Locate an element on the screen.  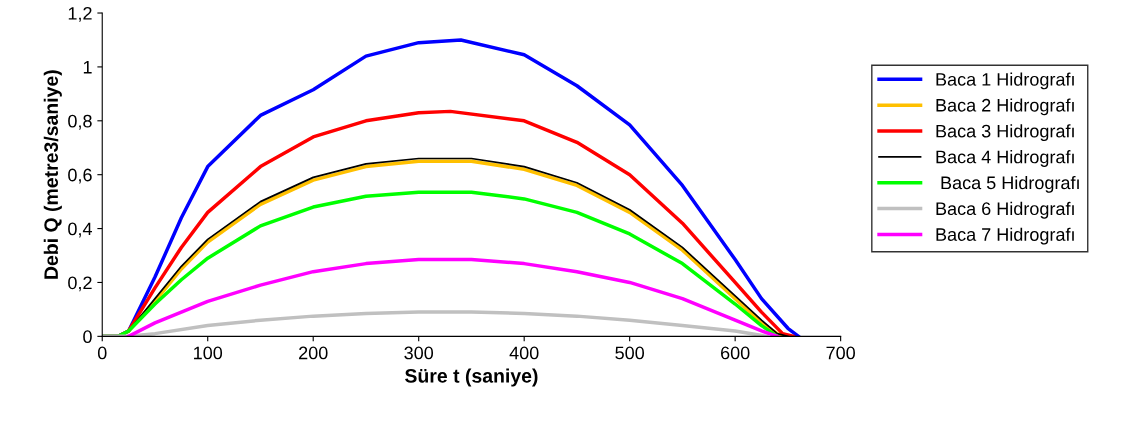
x-tick-label: 200 is located at coordinates (313, 353).